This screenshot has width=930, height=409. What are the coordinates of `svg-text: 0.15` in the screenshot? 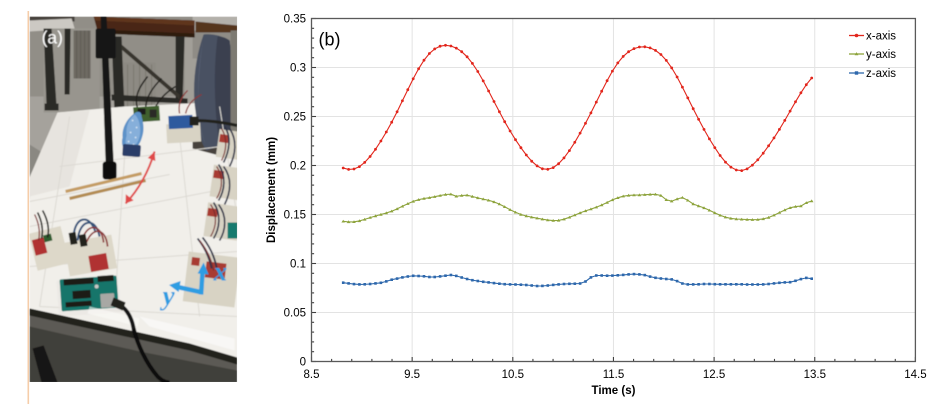 It's located at (295, 216).